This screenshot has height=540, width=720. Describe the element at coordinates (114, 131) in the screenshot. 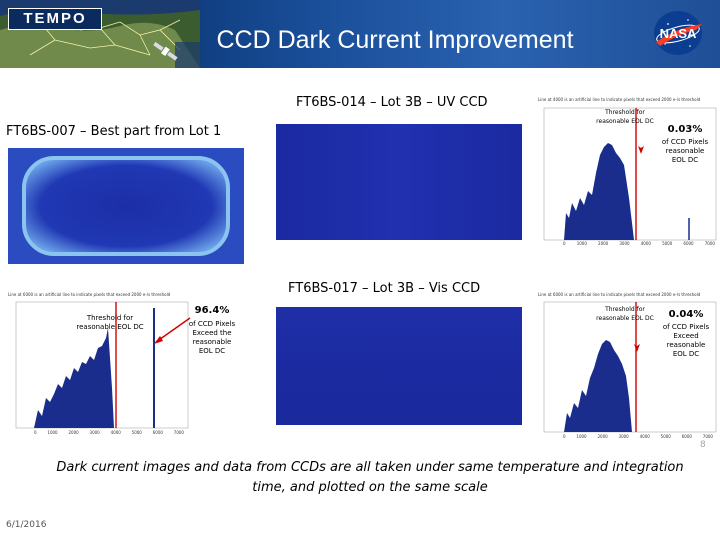

I see `best-part-label: FT6BS-007 – Best part from Lot 1` at that location.